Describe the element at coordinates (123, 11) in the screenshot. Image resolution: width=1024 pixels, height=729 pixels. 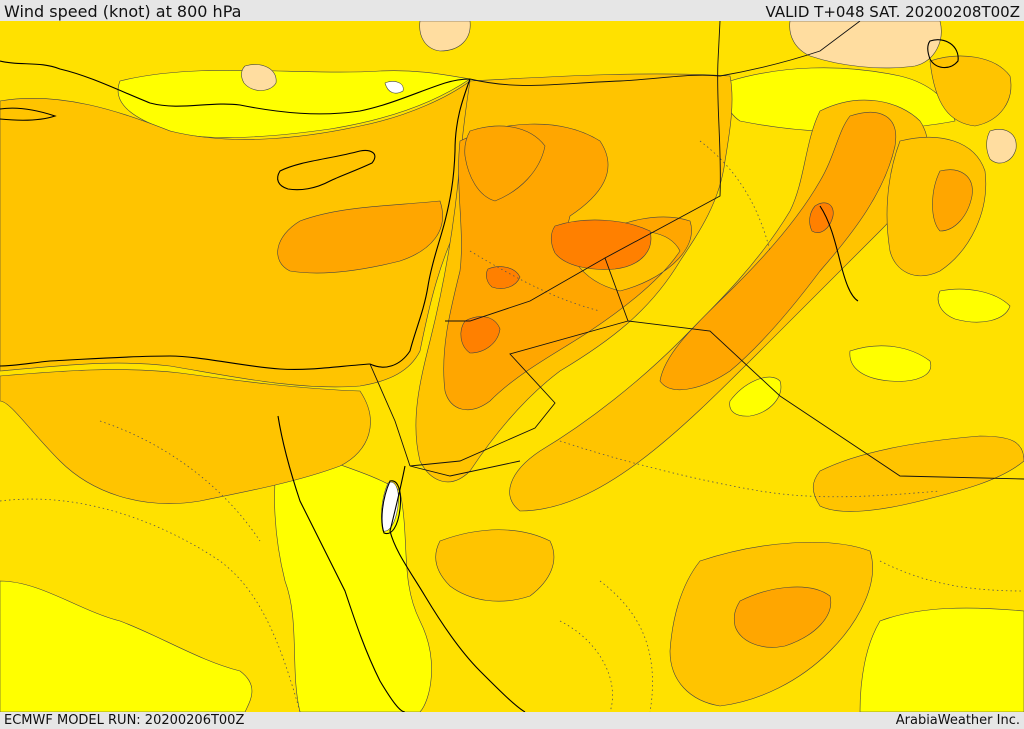
I see `map-title: Wind speed (knot) at 800 hPa` at that location.